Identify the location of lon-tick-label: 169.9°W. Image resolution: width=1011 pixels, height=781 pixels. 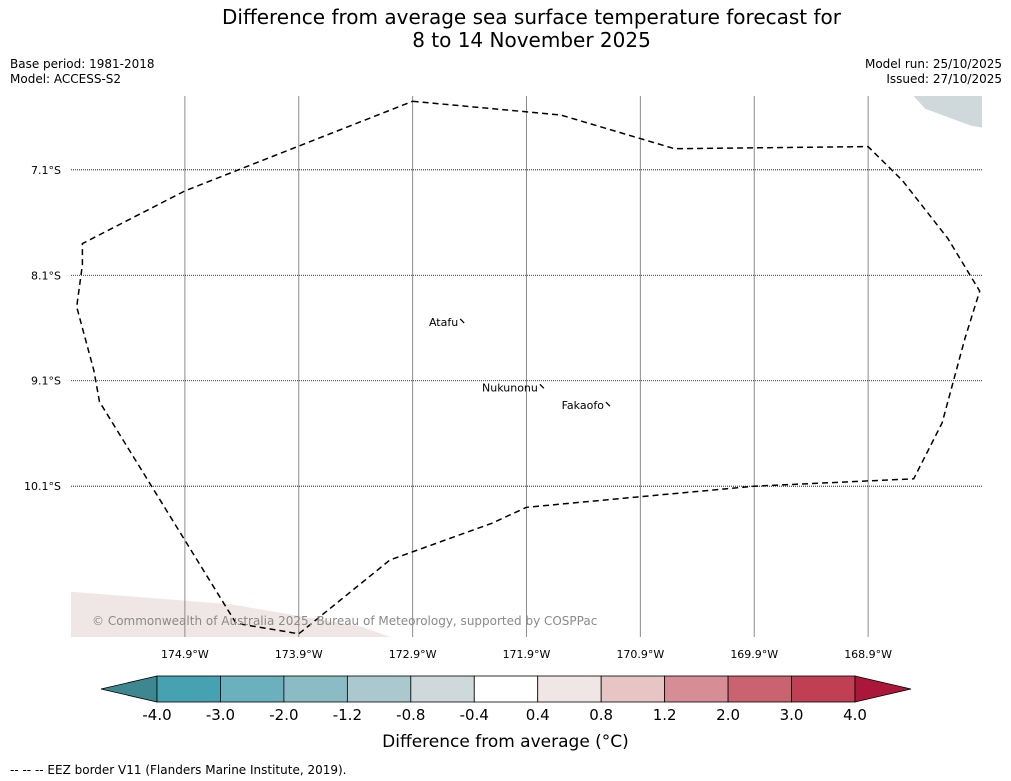
(754, 654).